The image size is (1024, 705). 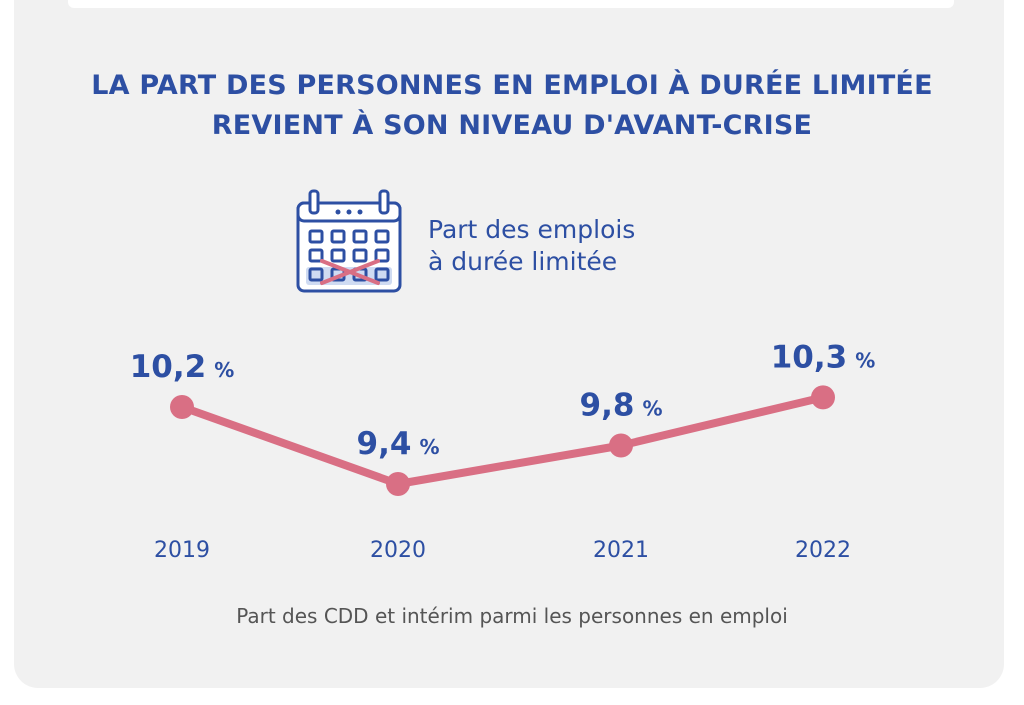 What do you see at coordinates (512, 125) in the screenshot?
I see `title-line-2: REVIENT À SON NIVEAU D'AVANT-CRISE` at bounding box center [512, 125].